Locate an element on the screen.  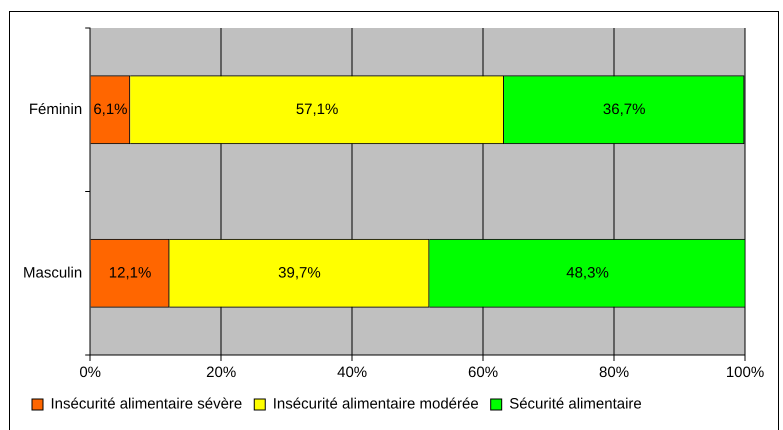
data-label: 57,1% is located at coordinates (317, 109).